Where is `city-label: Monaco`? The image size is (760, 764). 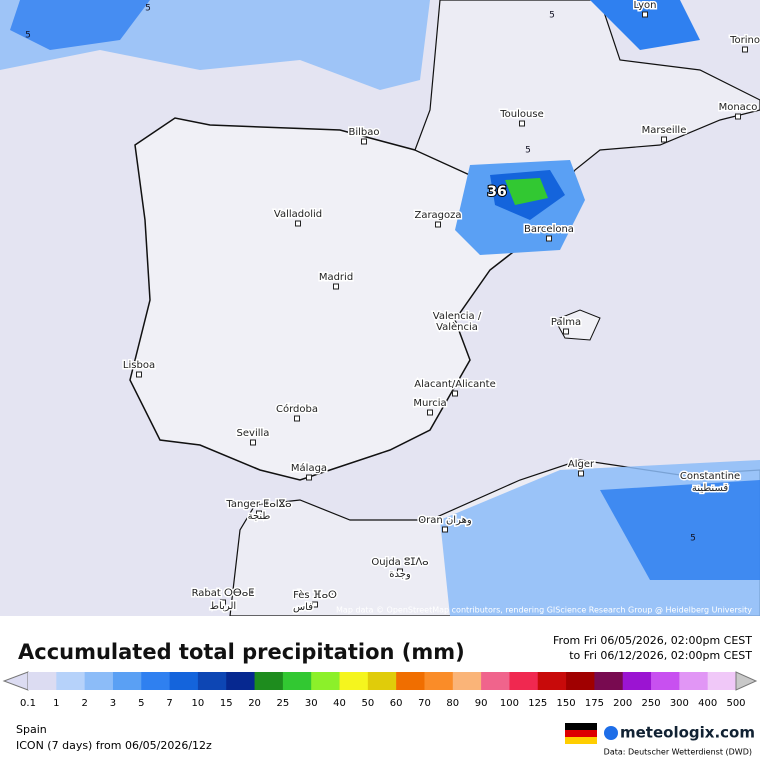
city-label: Monaco is located at coordinates (738, 107).